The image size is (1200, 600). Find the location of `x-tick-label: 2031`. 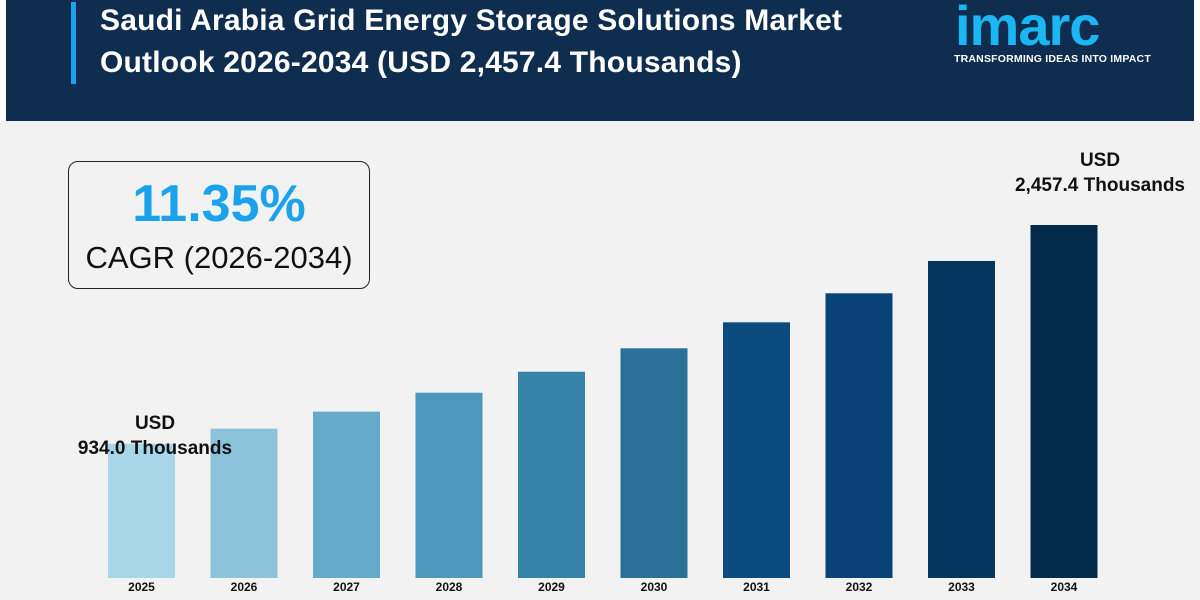

x-tick-label: 2031 is located at coordinates (756, 587).